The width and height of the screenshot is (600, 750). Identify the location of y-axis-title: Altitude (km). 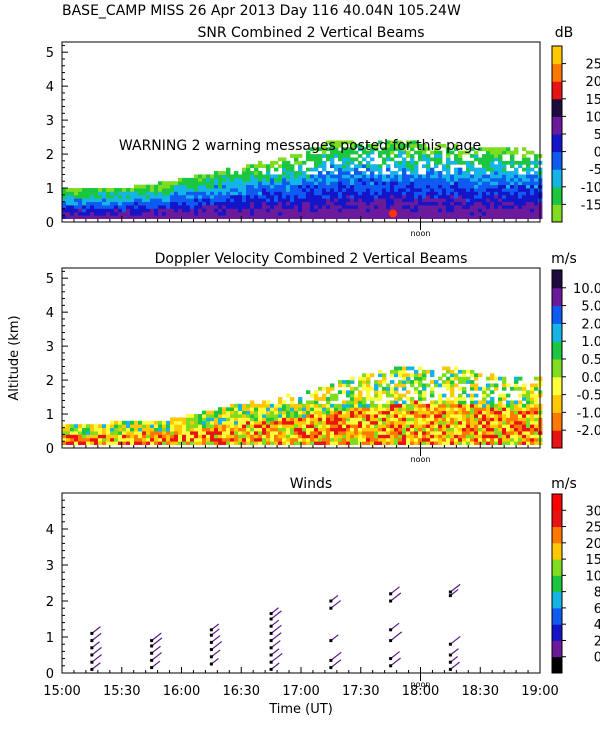
(14, 357).